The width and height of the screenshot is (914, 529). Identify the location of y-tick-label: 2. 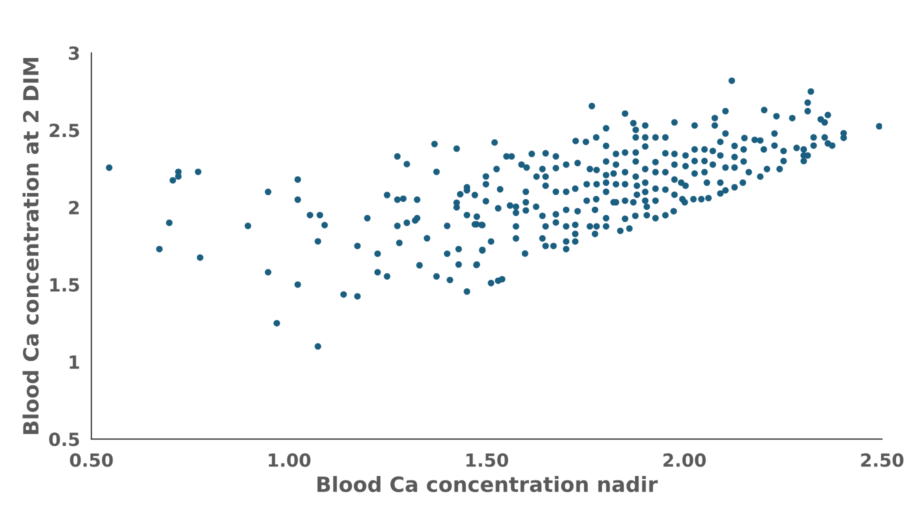
(74, 207).